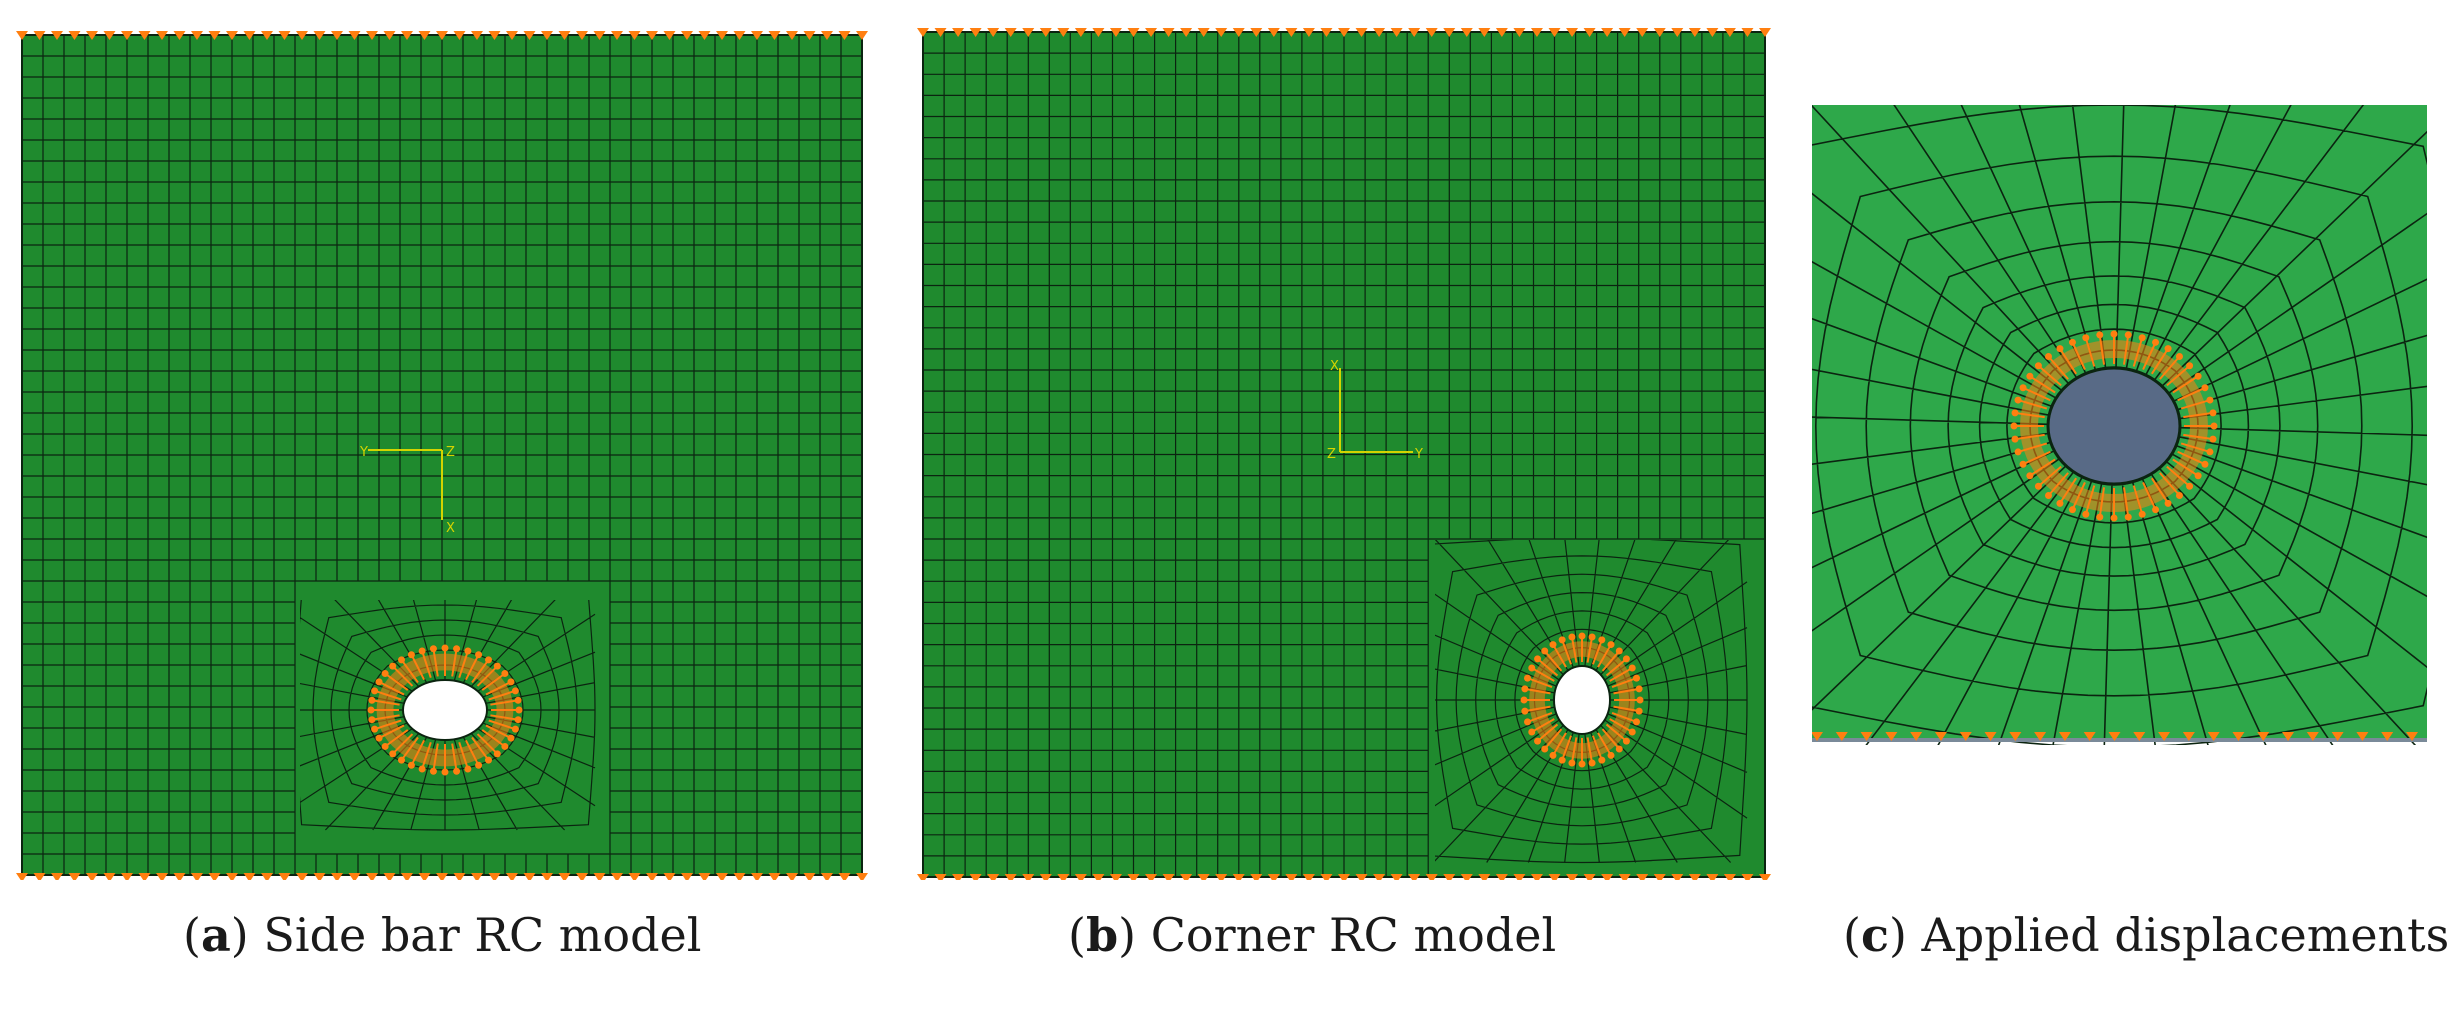 This screenshot has width=2448, height=1014. I want to click on axis-label-x: X, so click(450, 528).